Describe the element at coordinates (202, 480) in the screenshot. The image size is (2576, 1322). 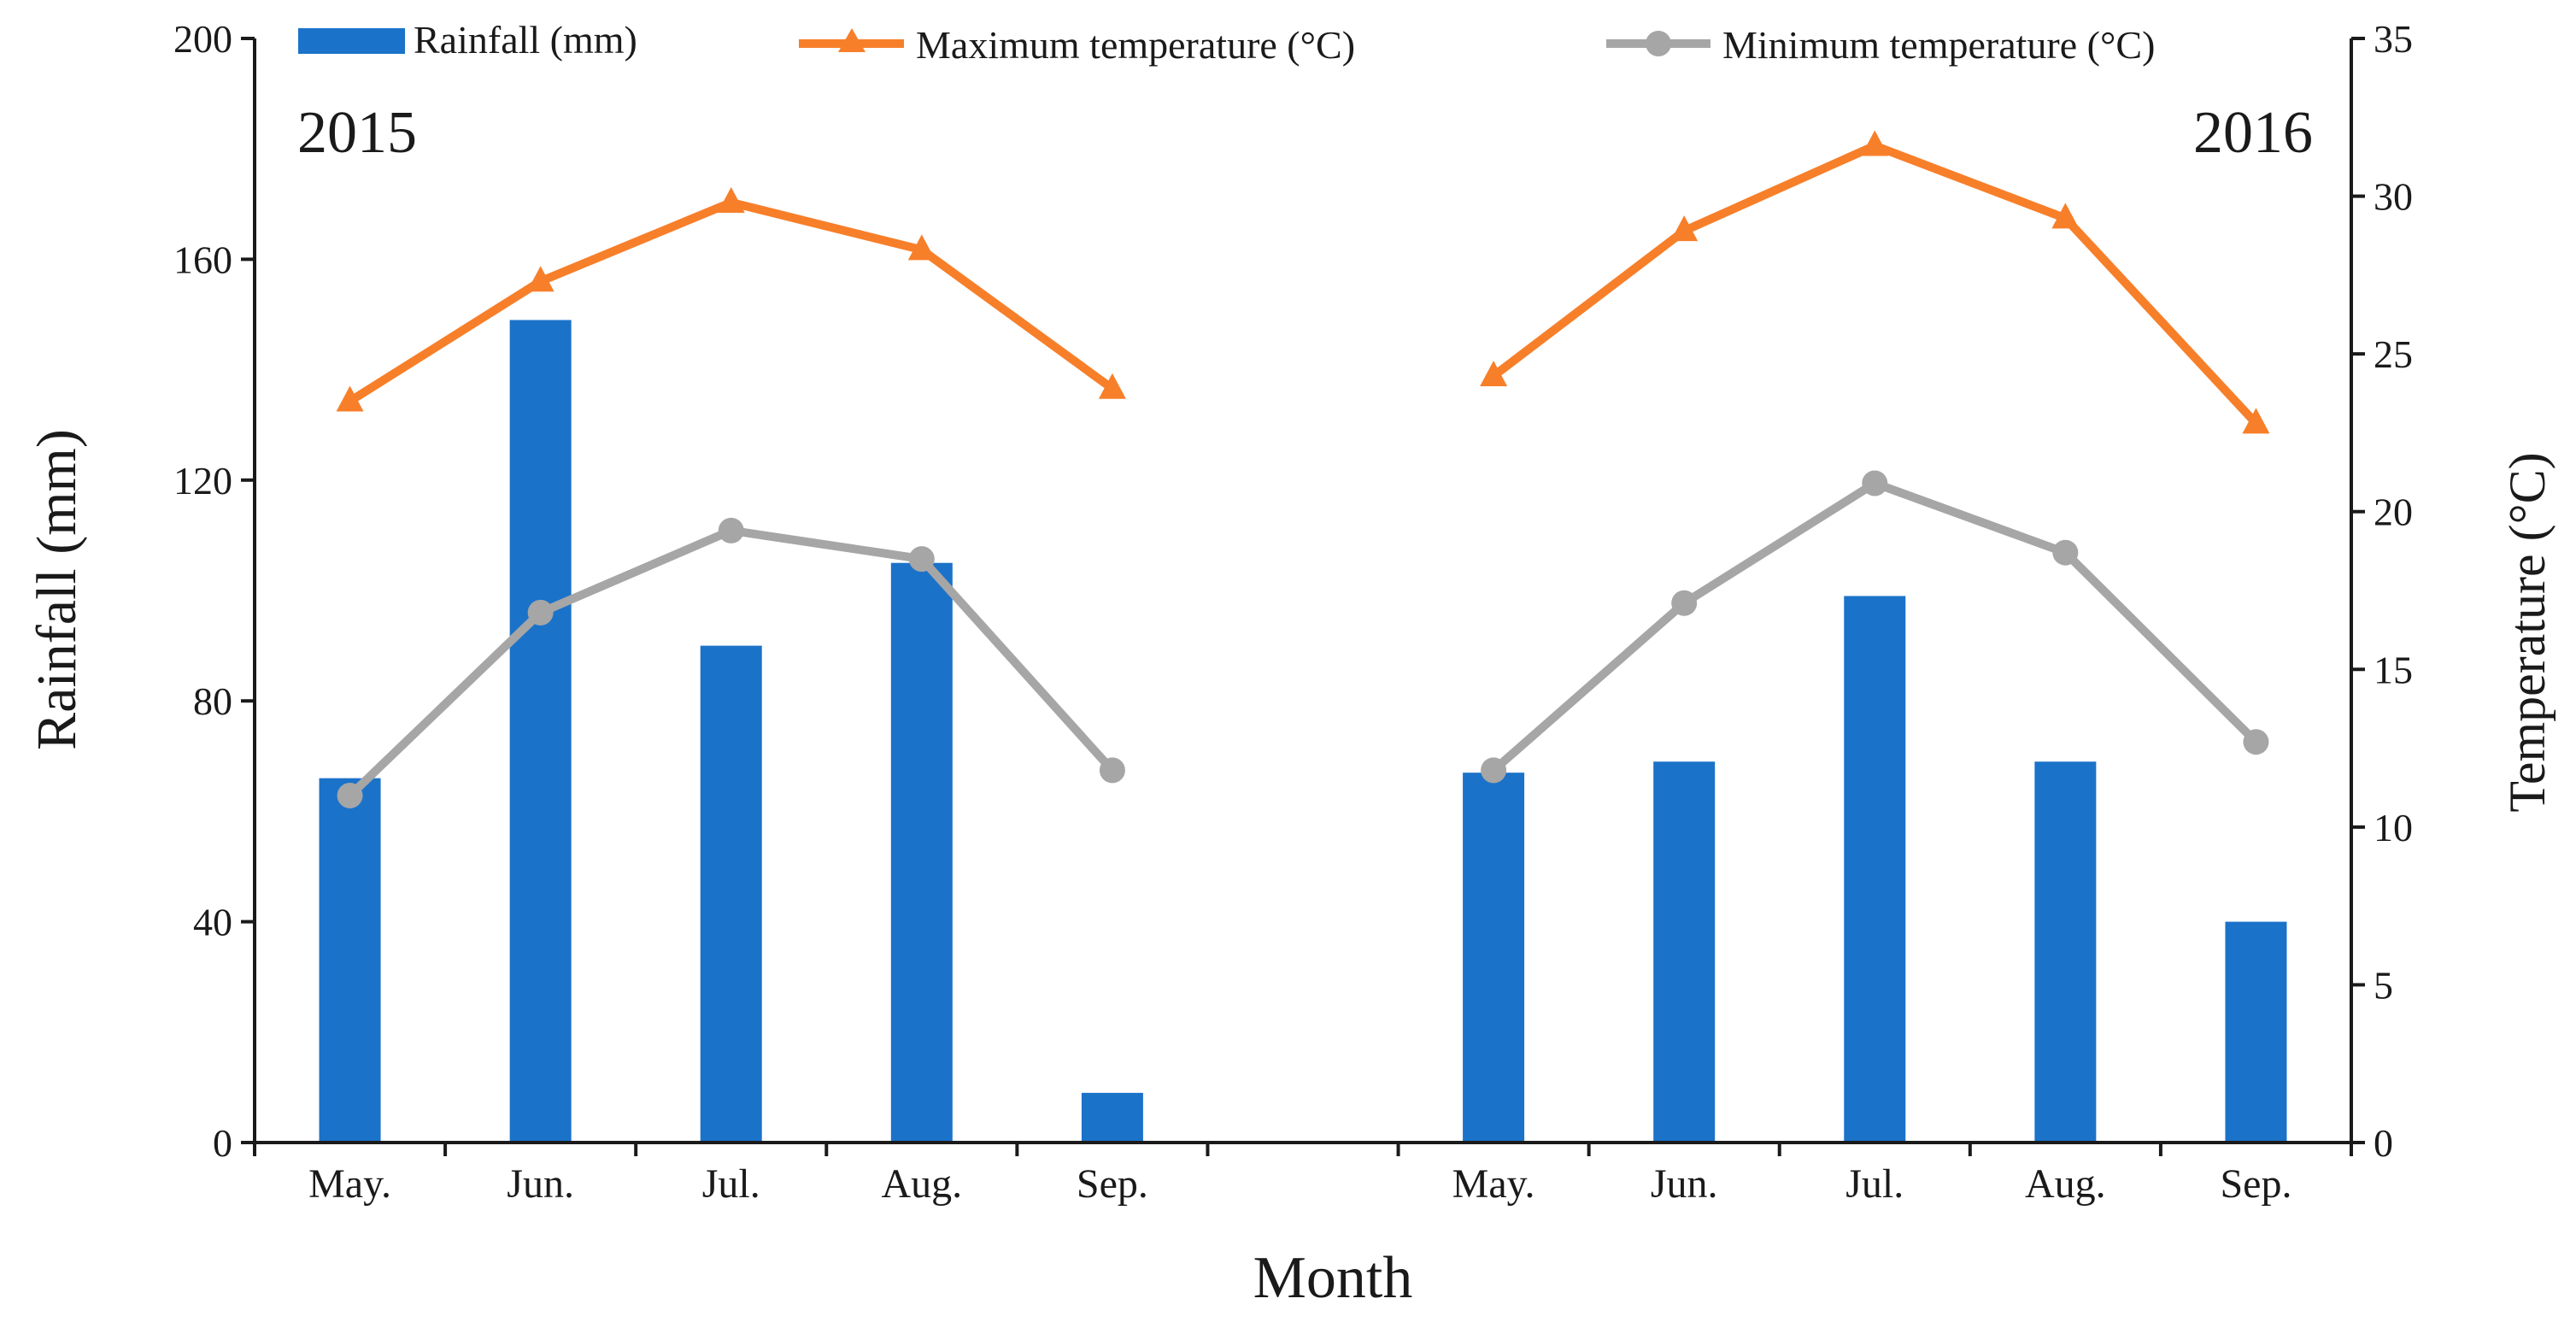
I see `y-left-tick-label: 120` at that location.